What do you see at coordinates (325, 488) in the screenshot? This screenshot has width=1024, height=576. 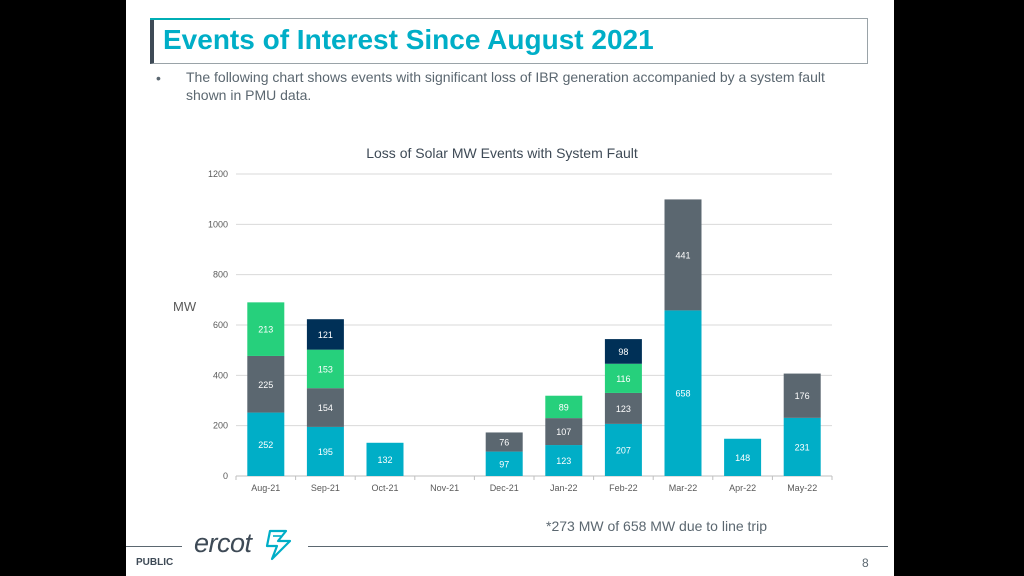 I see `x-tick-label: Sep-21` at bounding box center [325, 488].